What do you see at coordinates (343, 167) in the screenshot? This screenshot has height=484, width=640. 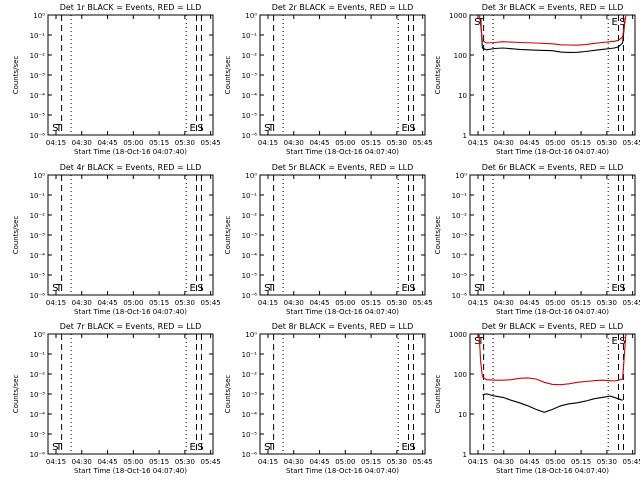 I see `panel-title: Det 5r BLACK = Events, RED = LLD` at bounding box center [343, 167].